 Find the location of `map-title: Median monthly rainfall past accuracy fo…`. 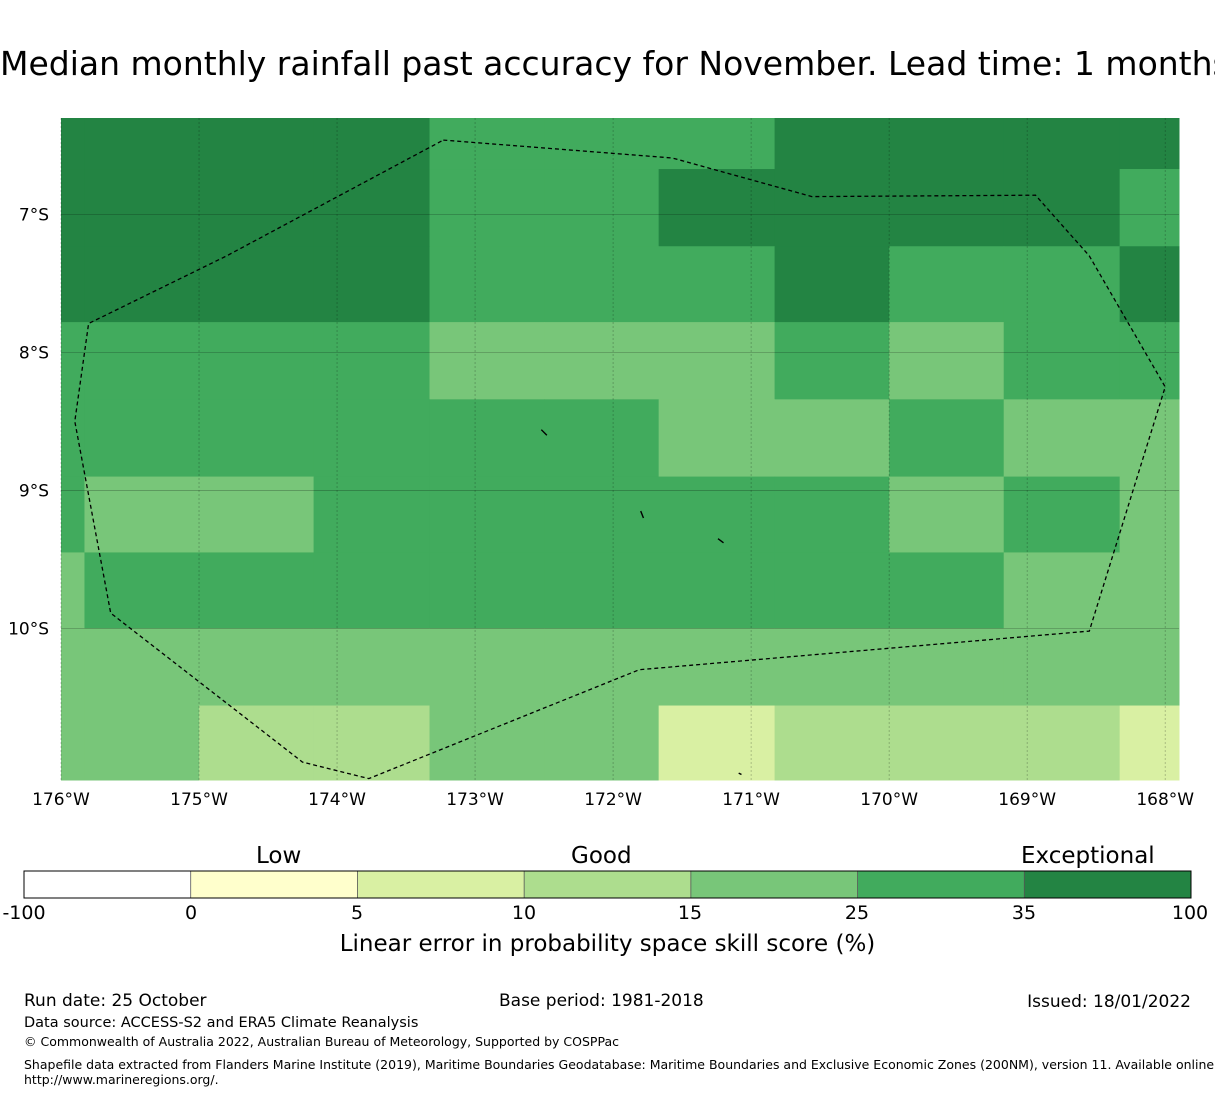

map-title: Median monthly rainfall past accuracy fo… is located at coordinates (607, 63).